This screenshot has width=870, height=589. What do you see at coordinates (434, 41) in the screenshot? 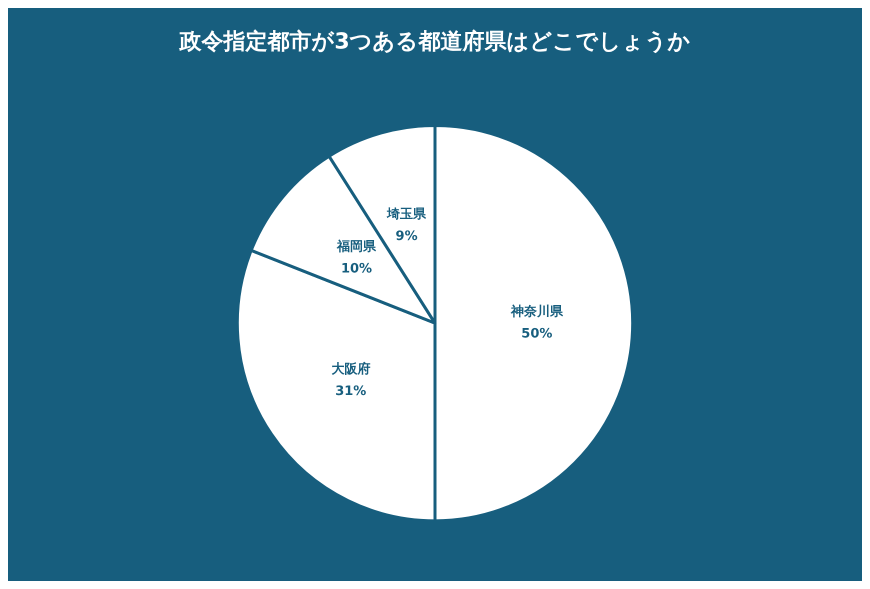
I see `chart-title: 政令指定都市が3つある都道府県はどこでしょうか` at bounding box center [434, 41].